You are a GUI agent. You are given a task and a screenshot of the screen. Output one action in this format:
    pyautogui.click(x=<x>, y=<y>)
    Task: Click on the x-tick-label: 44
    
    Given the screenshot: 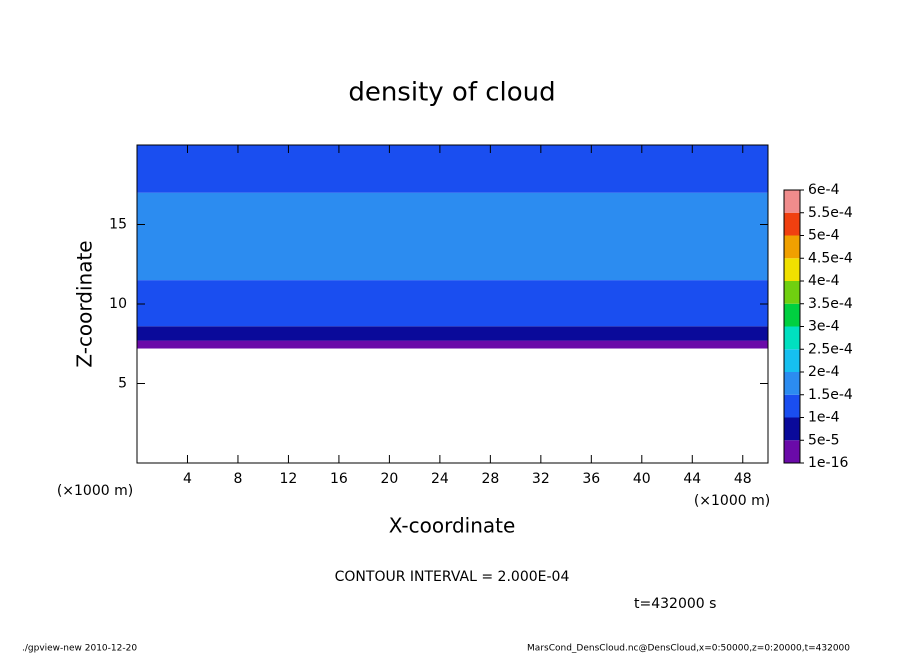 What is the action you would take?
    pyautogui.click(x=692, y=479)
    